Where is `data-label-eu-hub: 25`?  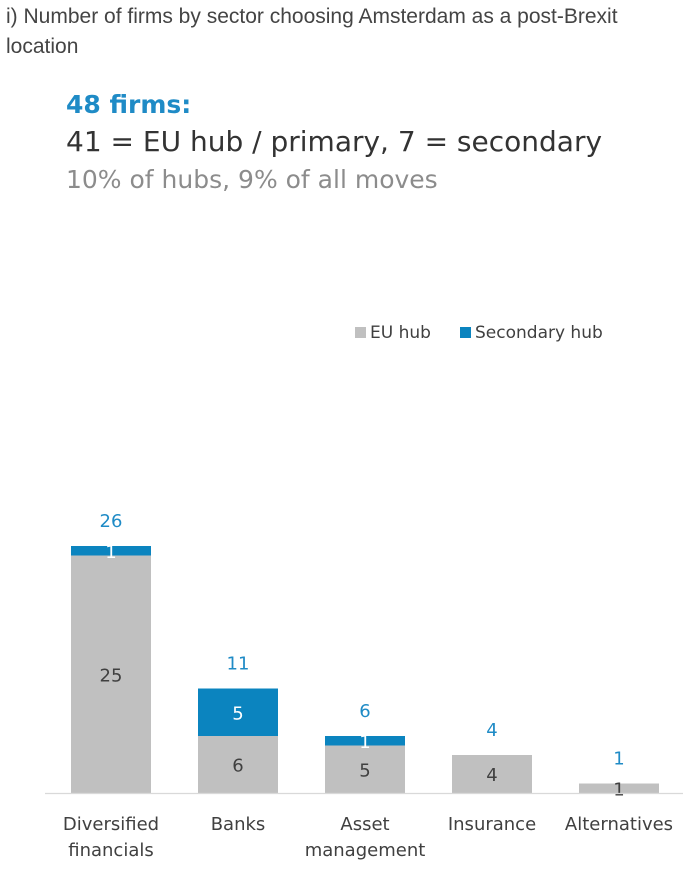 data-label-eu-hub: 25 is located at coordinates (111, 675).